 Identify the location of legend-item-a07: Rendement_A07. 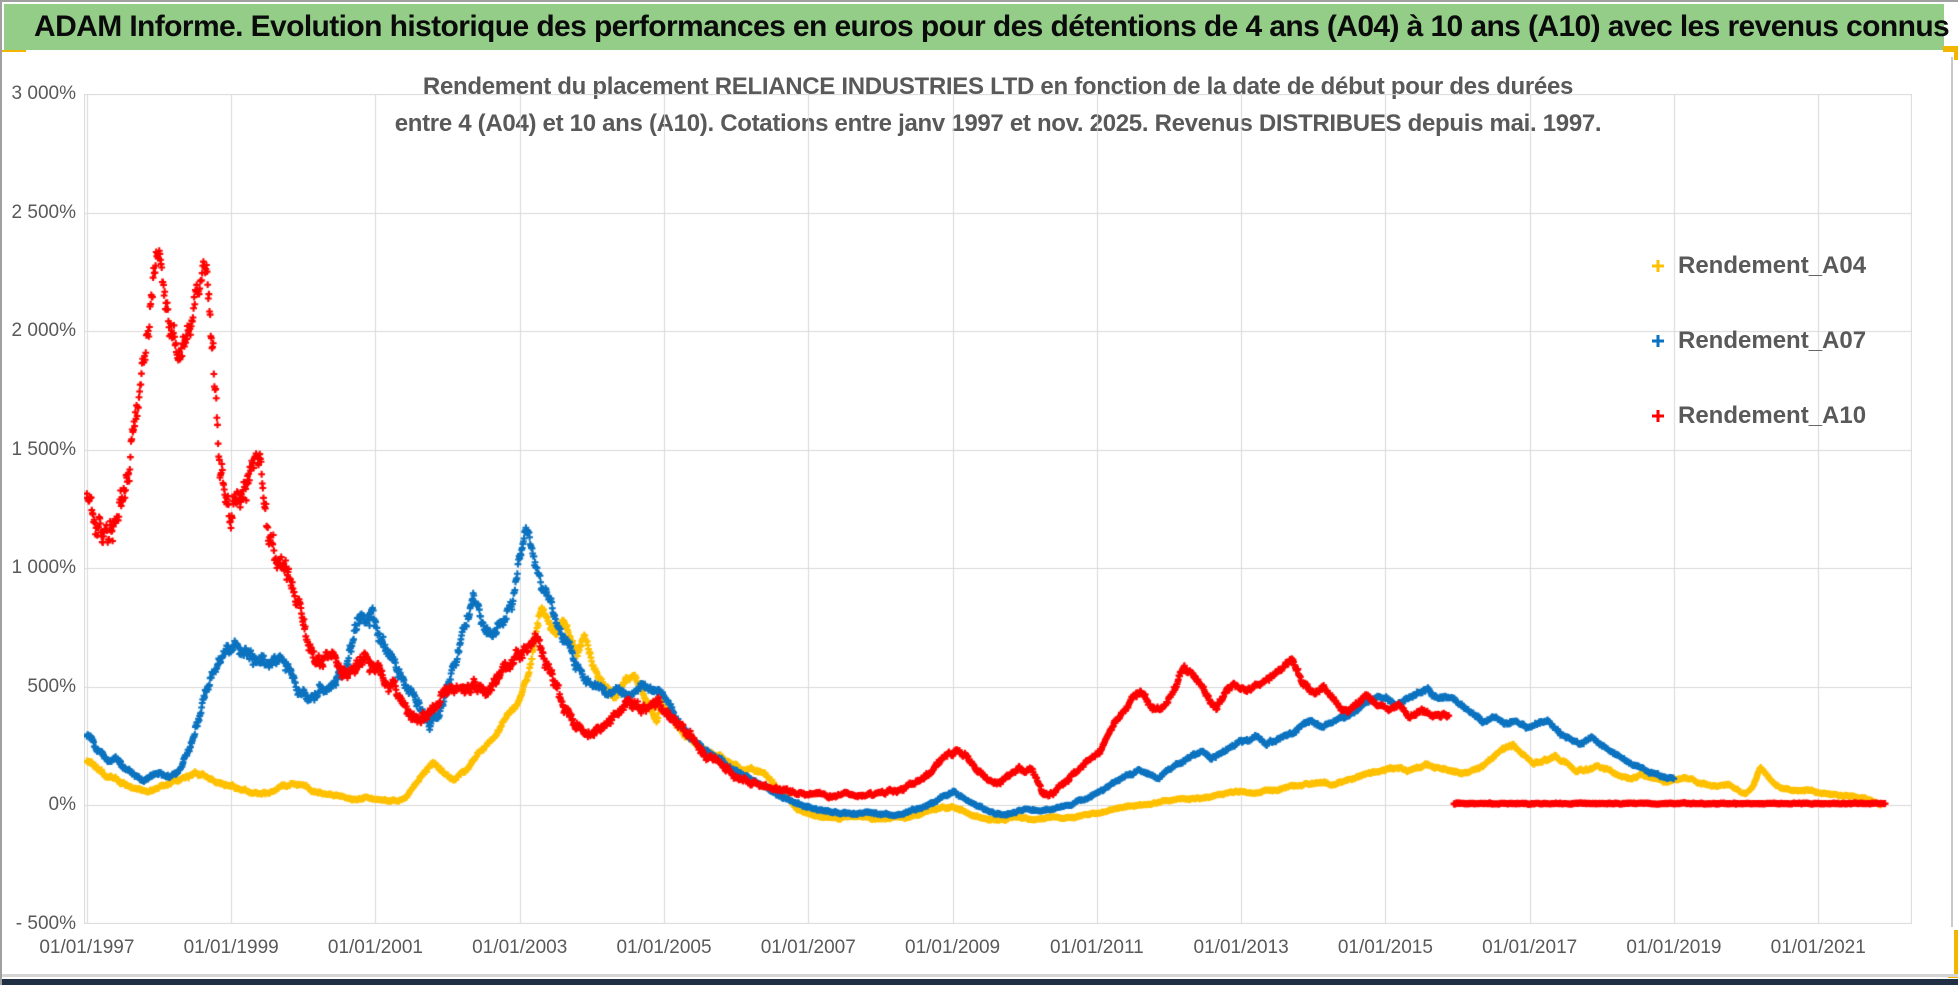
(1758, 341).